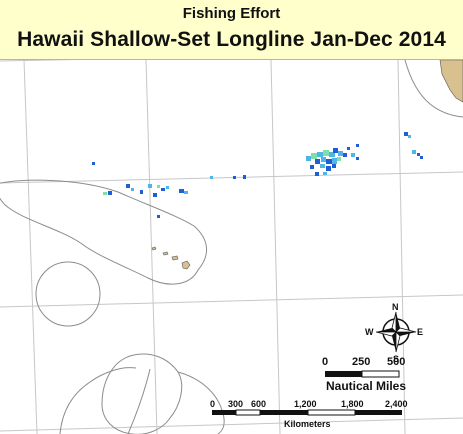 The height and width of the screenshot is (434, 463). Describe the element at coordinates (325, 362) in the screenshot. I see `nautical-tick-label: 0` at that location.